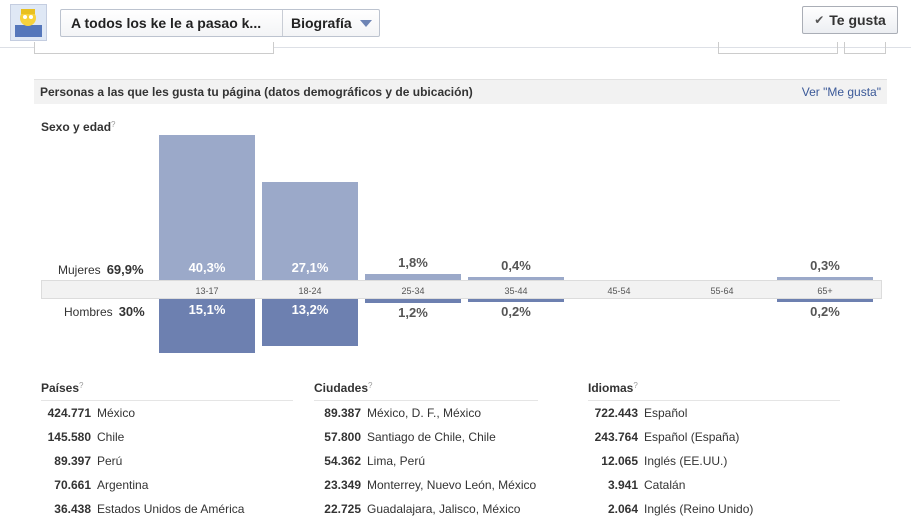 This screenshot has width=911, height=529. Describe the element at coordinates (825, 300) in the screenshot. I see `bar-men-65+` at that location.